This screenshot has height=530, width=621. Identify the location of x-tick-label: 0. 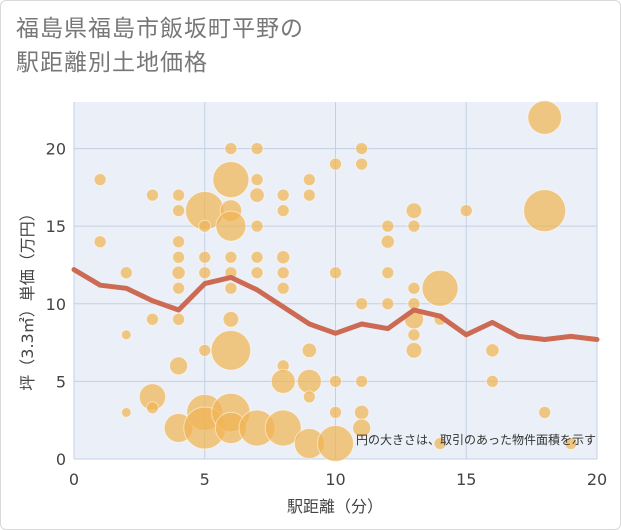
(74, 479).